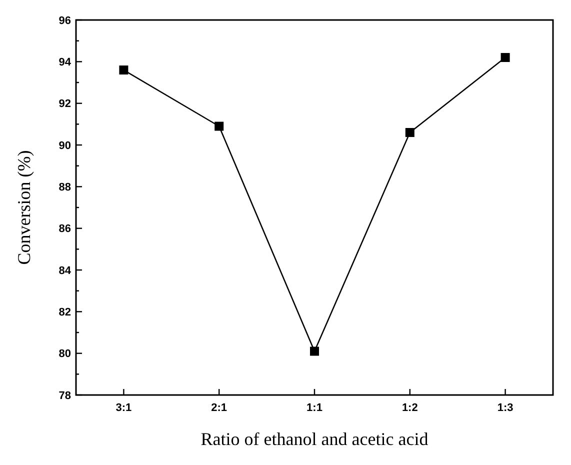 This screenshot has width=571, height=465. What do you see at coordinates (64, 104) in the screenshot?
I see `y-tick-label: 92` at bounding box center [64, 104].